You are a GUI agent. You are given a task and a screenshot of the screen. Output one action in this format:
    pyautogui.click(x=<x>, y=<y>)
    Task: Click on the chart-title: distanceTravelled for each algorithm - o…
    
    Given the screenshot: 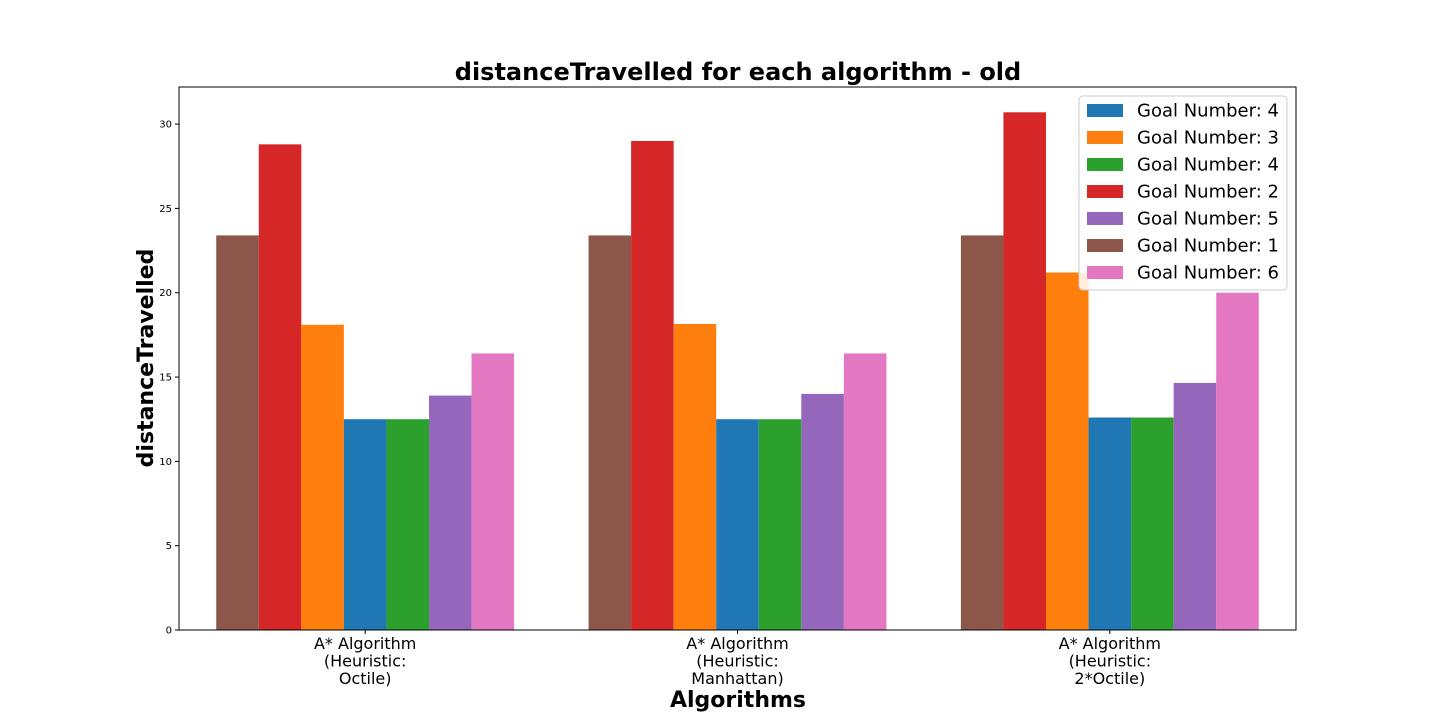 What is the action you would take?
    pyautogui.click(x=738, y=72)
    